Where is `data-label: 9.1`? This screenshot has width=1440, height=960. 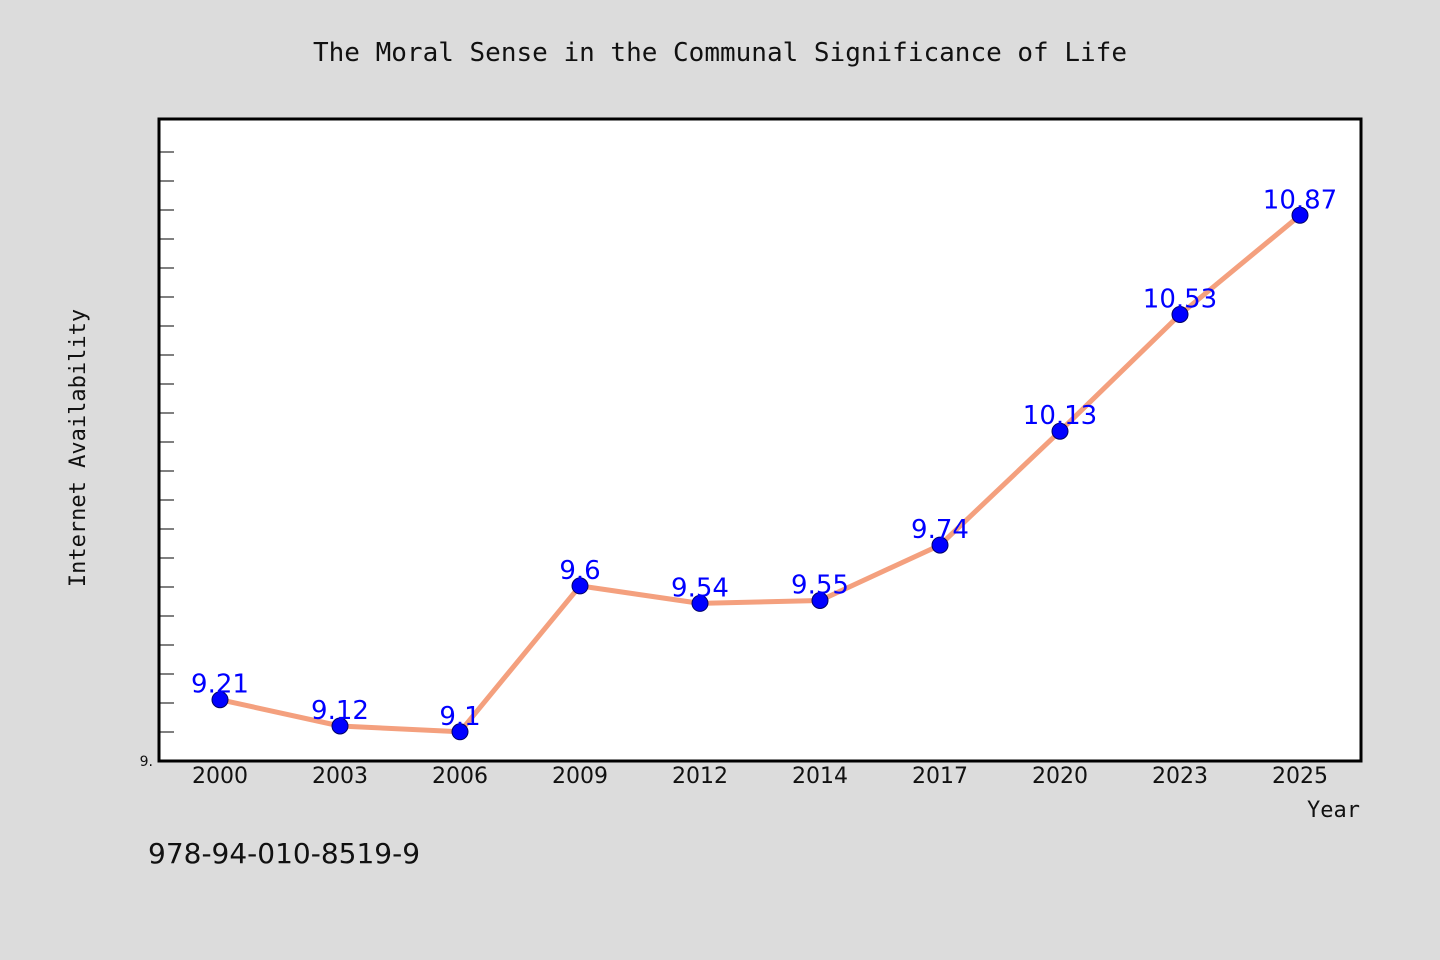
data-label: 9.1 is located at coordinates (459, 717).